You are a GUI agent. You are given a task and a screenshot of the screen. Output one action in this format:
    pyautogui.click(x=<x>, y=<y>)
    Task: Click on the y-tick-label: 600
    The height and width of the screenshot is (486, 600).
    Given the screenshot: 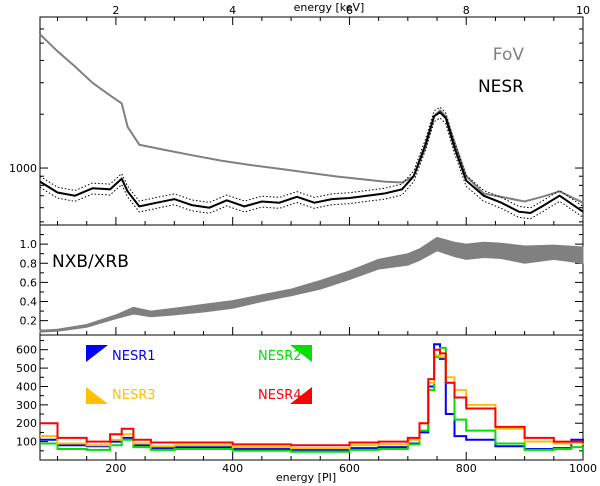 What is the action you would take?
    pyautogui.click(x=26, y=350)
    